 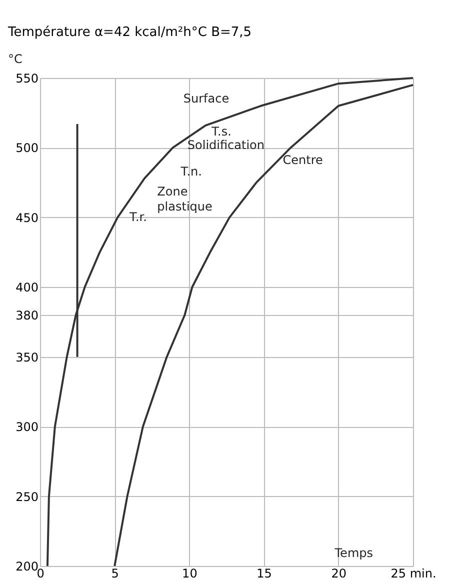 I want to click on y-tick-label: 400, so click(x=27, y=287).